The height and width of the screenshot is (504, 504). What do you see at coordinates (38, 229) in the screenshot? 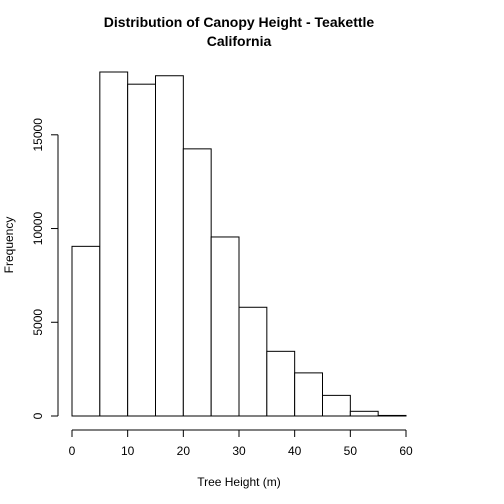
I see `y-tick-label: 10000` at bounding box center [38, 229].